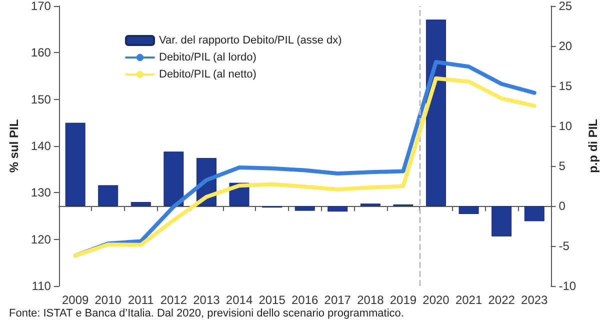  I want to click on x-tick-label: 2015, so click(272, 300).